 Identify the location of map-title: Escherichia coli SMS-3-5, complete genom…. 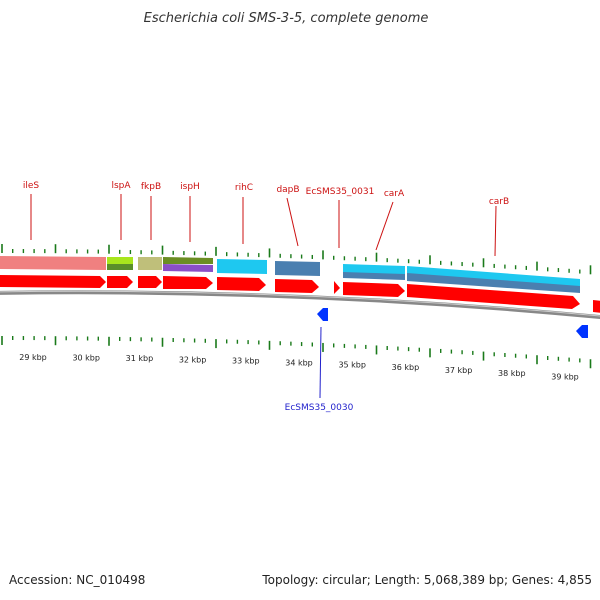
(286, 18).